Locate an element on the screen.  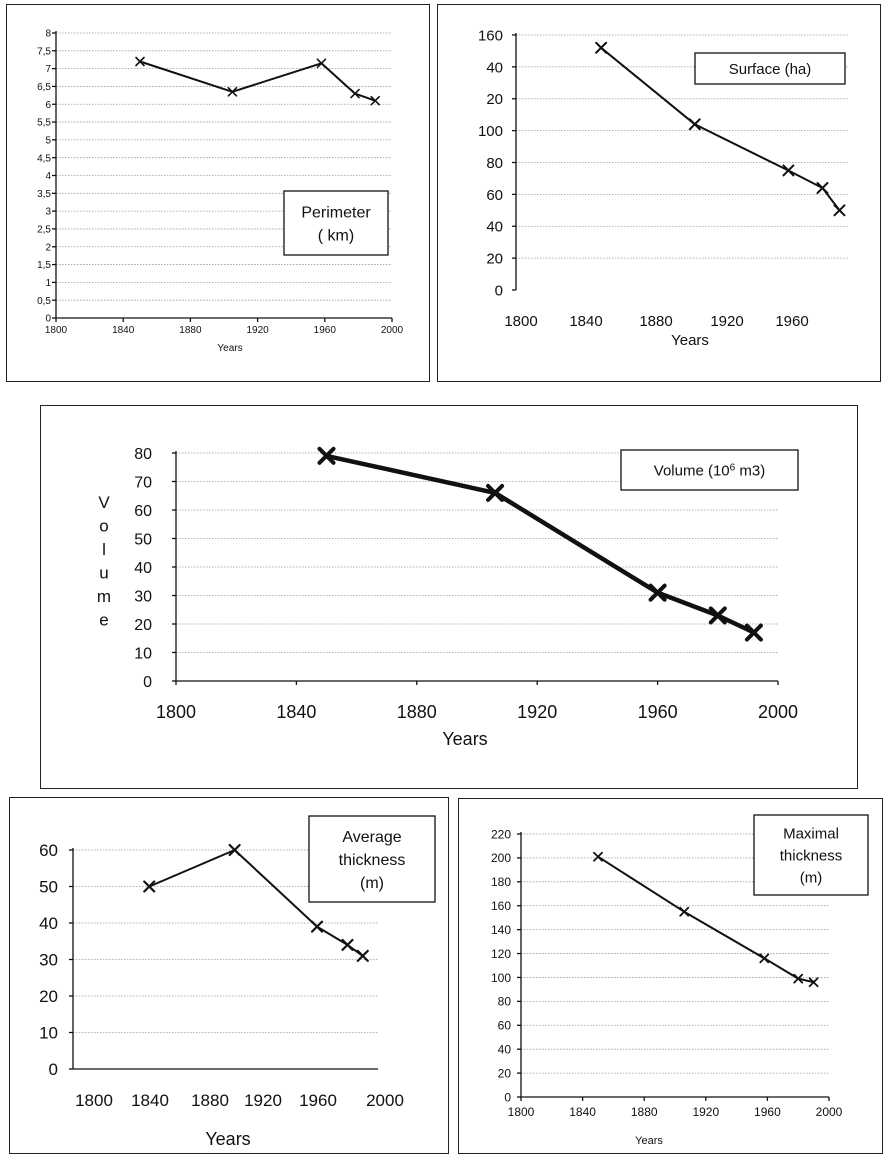
y-axis-label-letter: o is located at coordinates (103, 526).